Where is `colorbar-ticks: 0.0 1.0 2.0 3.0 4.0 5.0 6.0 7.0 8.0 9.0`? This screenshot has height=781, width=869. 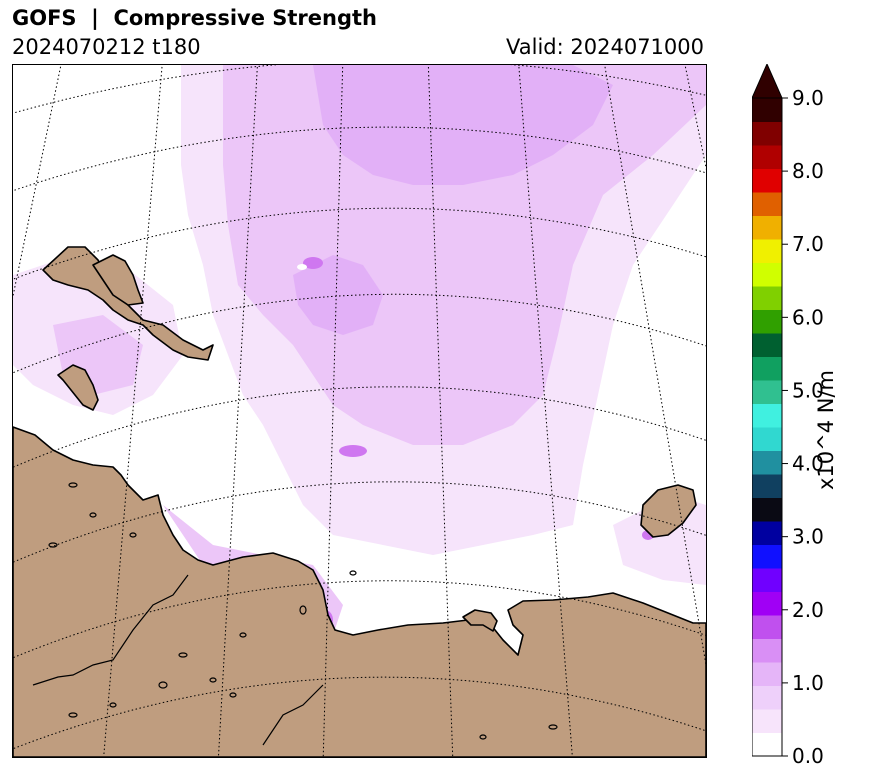 colorbar-ticks: 0.0 1.0 2.0 3.0 4.0 5.0 6.0 7.0 8.0 9.0 is located at coordinates (803, 427).